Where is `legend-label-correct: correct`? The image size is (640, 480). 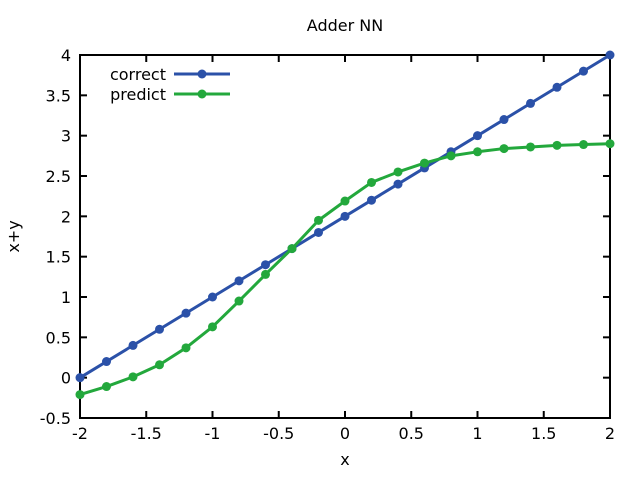 legend-label-correct: correct is located at coordinates (138, 74).